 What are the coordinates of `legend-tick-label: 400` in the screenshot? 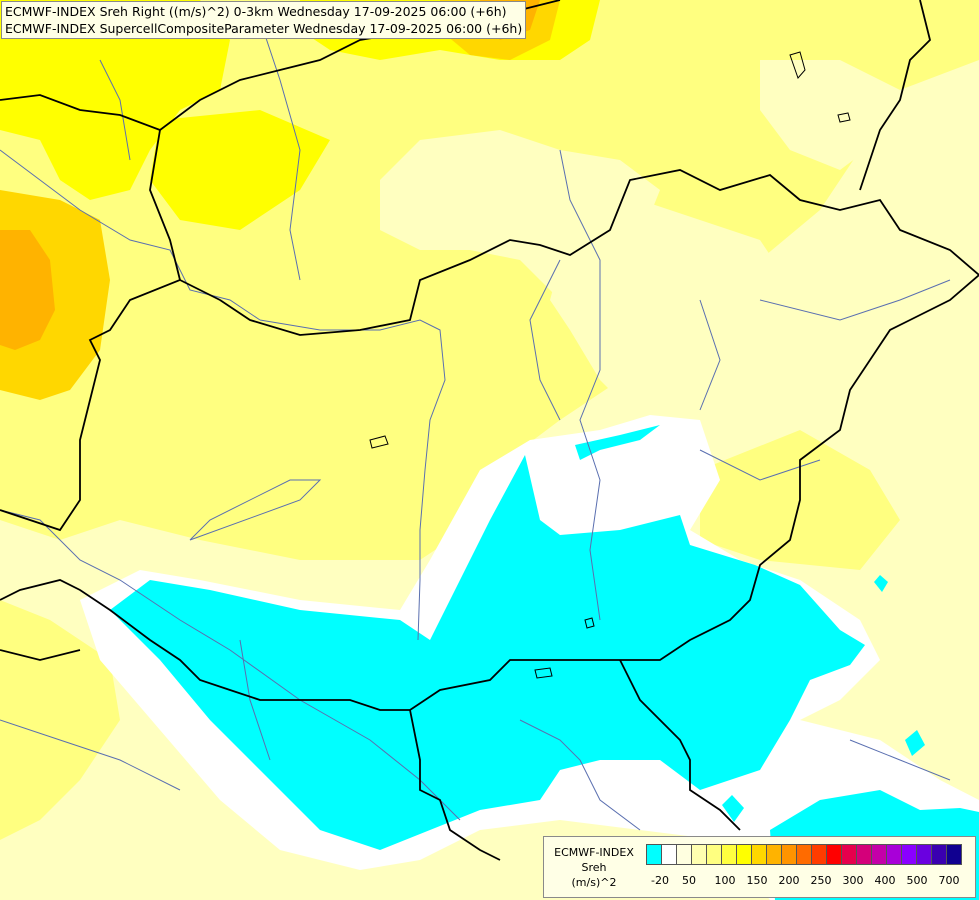 It's located at (885, 880).